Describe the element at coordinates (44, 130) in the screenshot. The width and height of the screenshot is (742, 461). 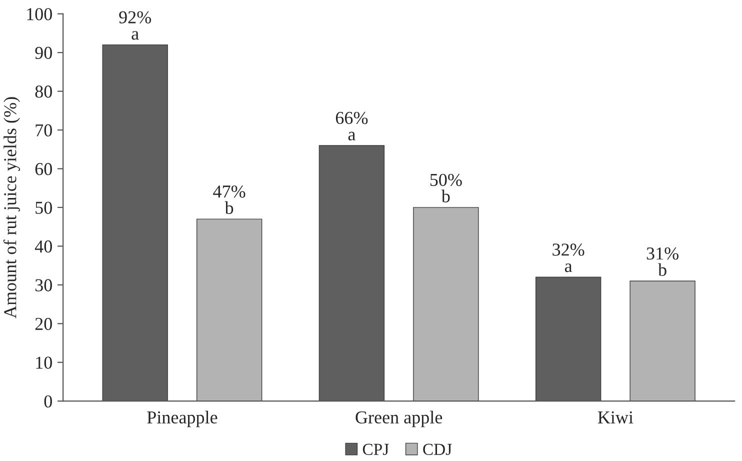
I see `y-tick-label: 70` at that location.